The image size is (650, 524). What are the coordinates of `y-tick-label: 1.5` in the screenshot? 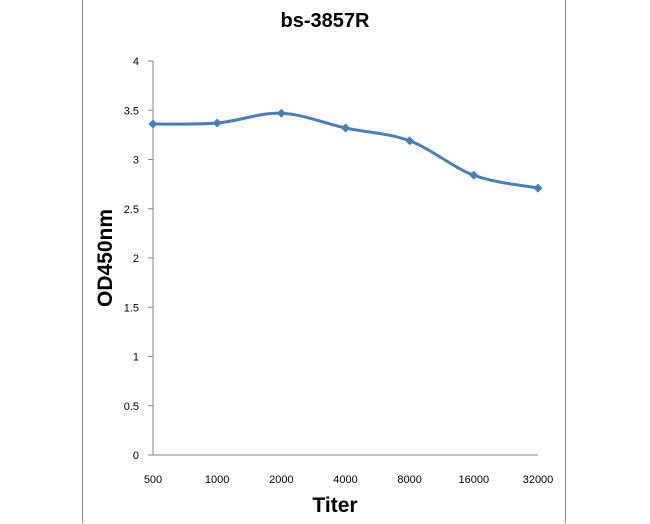 It's located at (131, 308).